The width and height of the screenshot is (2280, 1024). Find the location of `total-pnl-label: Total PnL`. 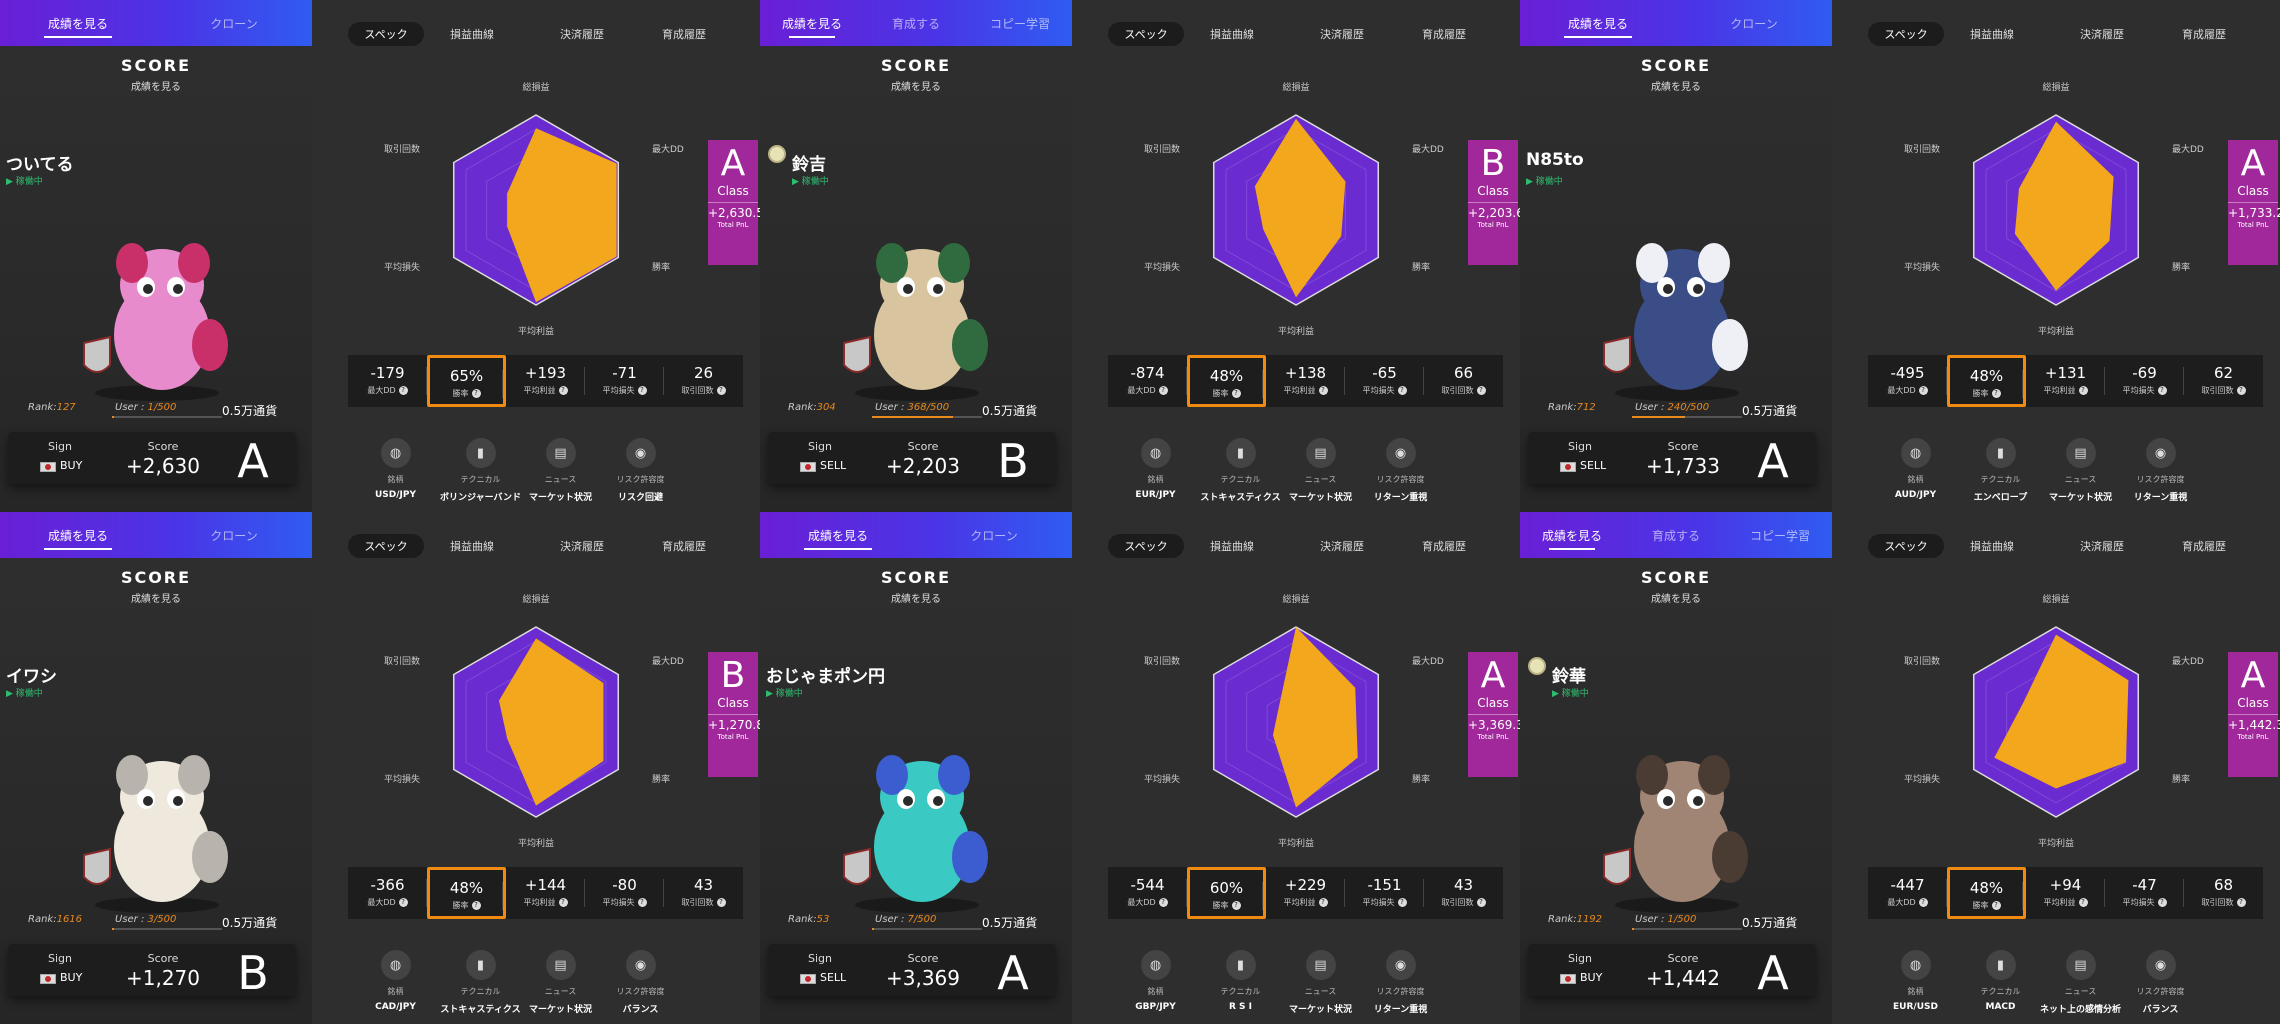

total-pnl-label: Total PnL is located at coordinates (2253, 737).